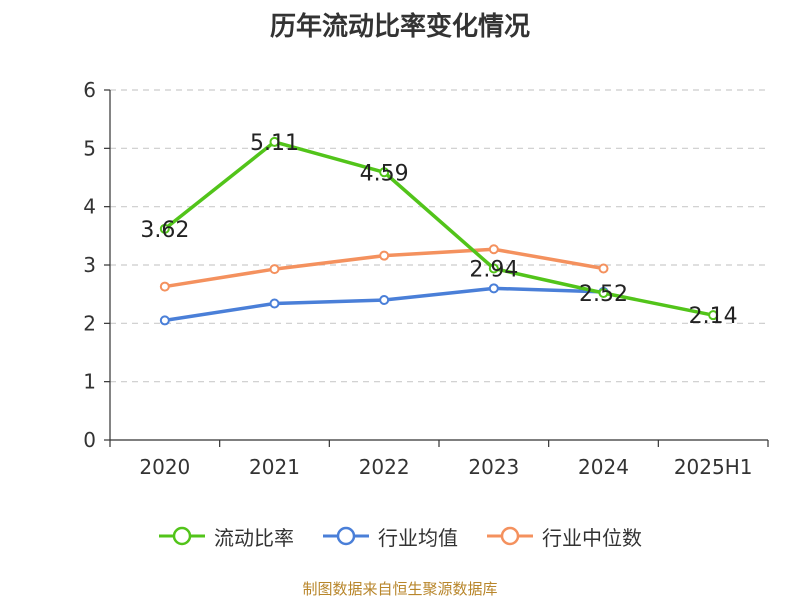  I want to click on y-tick-label: 0, so click(89, 440).